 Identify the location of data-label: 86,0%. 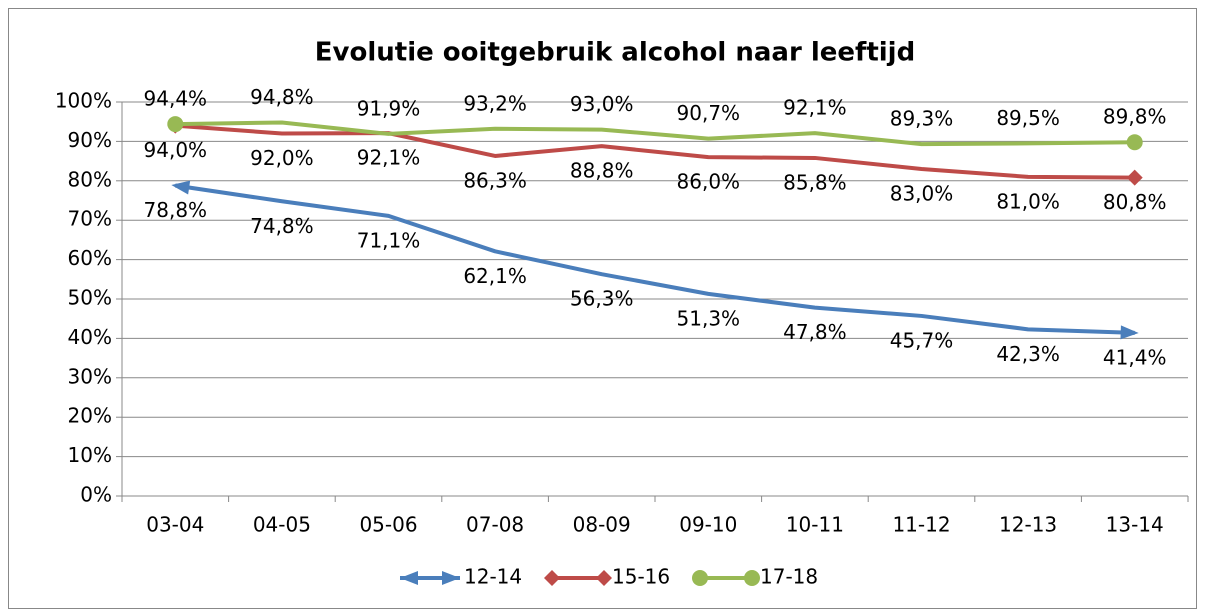
(709, 182).